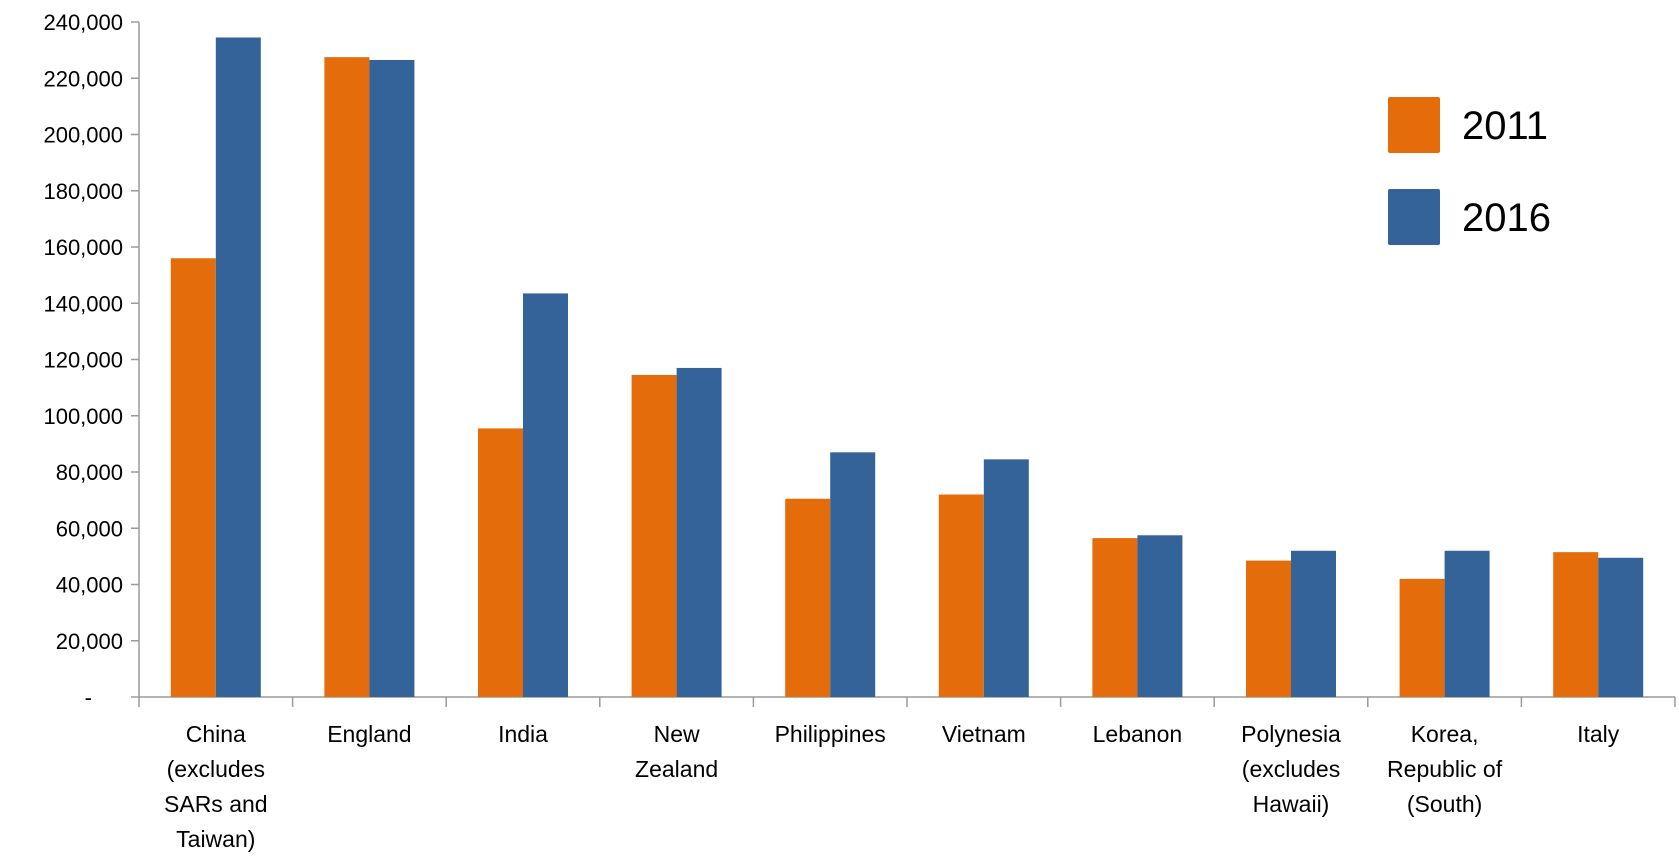 This screenshot has height=856, width=1679. What do you see at coordinates (89, 585) in the screenshot?
I see `y-tick-label: 40,000` at bounding box center [89, 585].